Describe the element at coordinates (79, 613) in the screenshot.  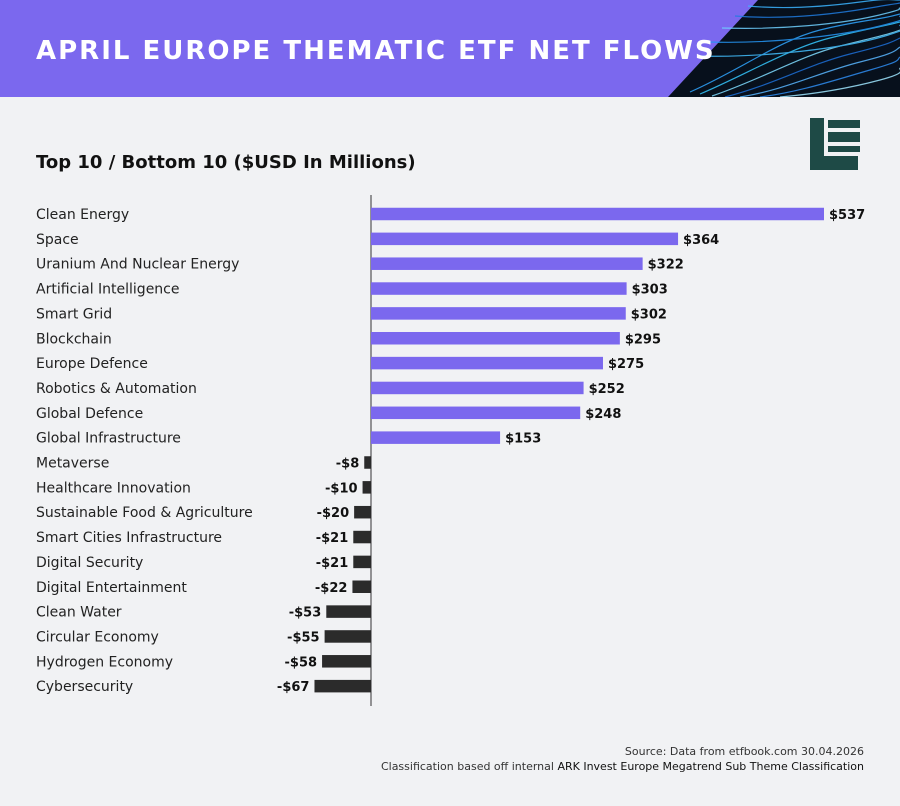
I see `category-label: Clean Water` at that location.